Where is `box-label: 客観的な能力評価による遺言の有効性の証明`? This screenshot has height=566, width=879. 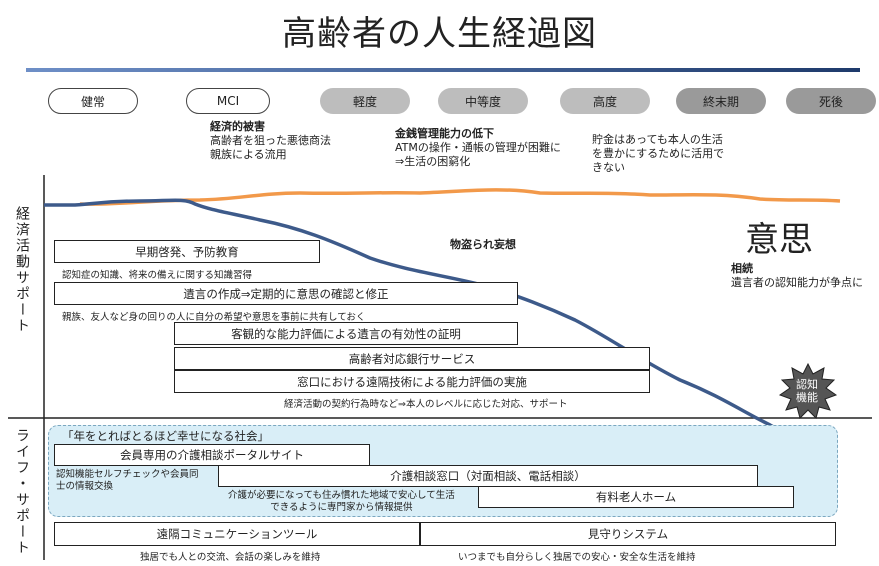 box-label: 客観的な能力評価による遺言の有効性の証明 is located at coordinates (346, 333).